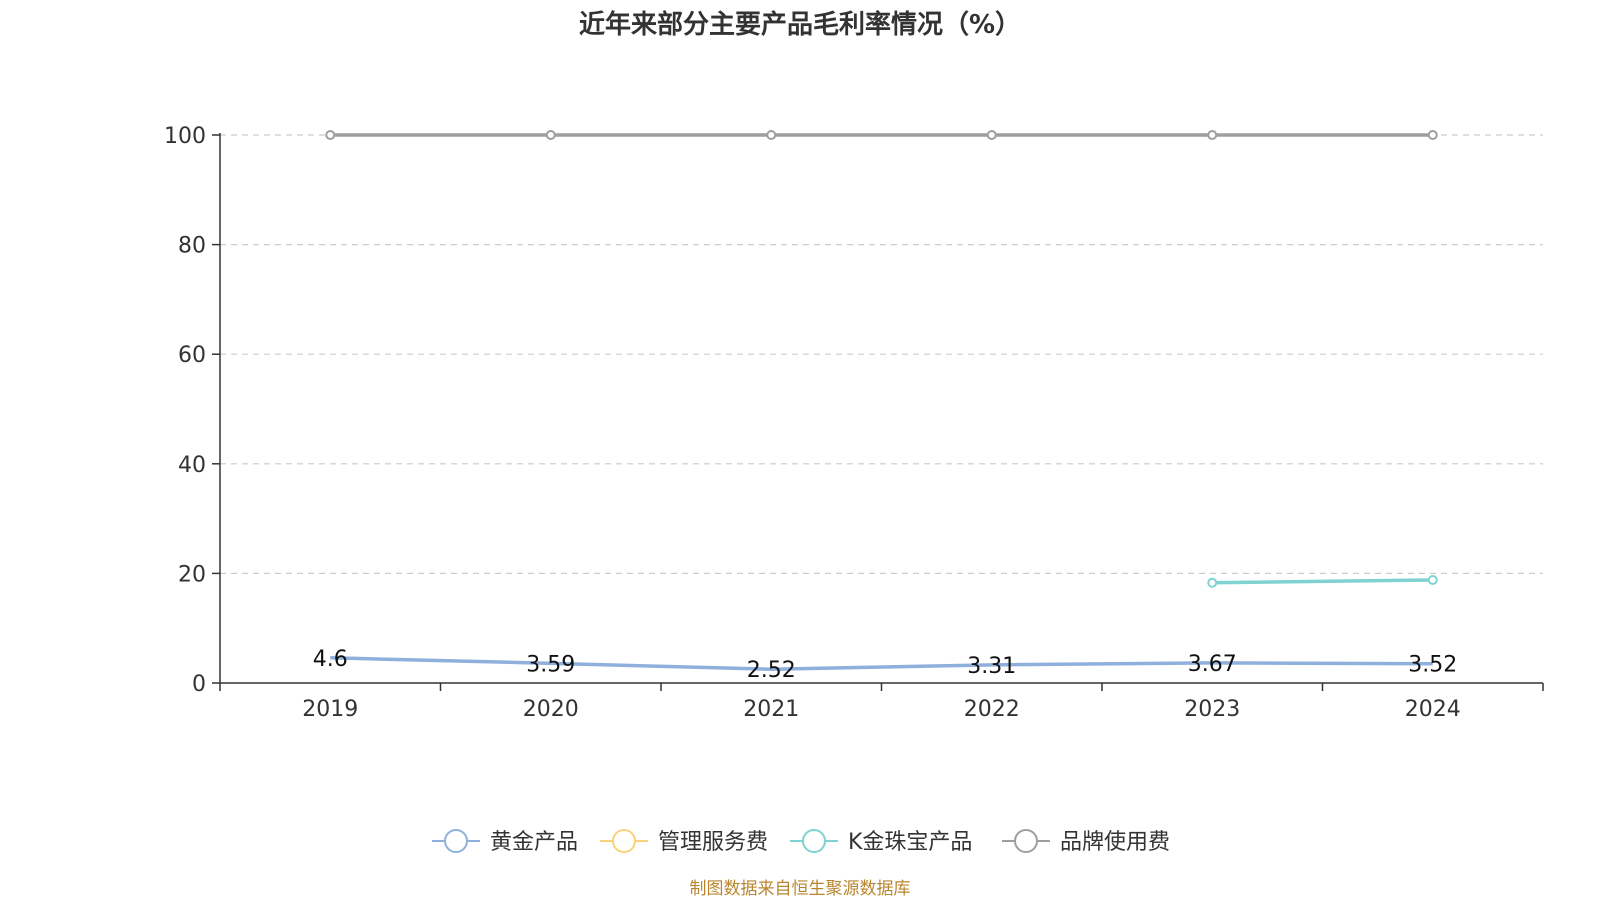  What do you see at coordinates (800, 889) in the screenshot?
I see `source-note: 制图数据来自恒生聚源数据库` at bounding box center [800, 889].